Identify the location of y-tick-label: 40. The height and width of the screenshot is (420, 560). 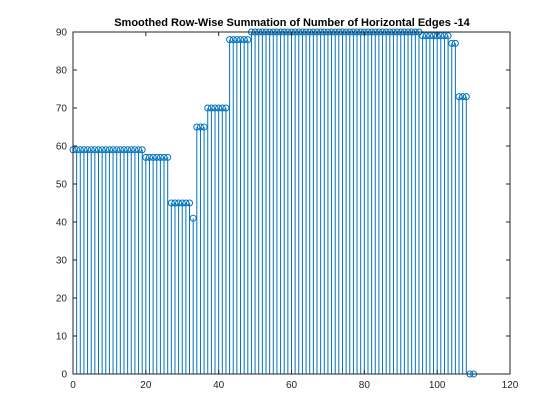
(62, 223).